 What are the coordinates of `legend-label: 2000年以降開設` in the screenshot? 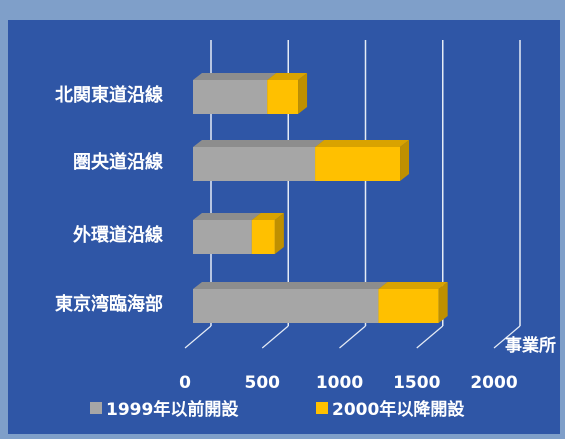 It's located at (398, 409).